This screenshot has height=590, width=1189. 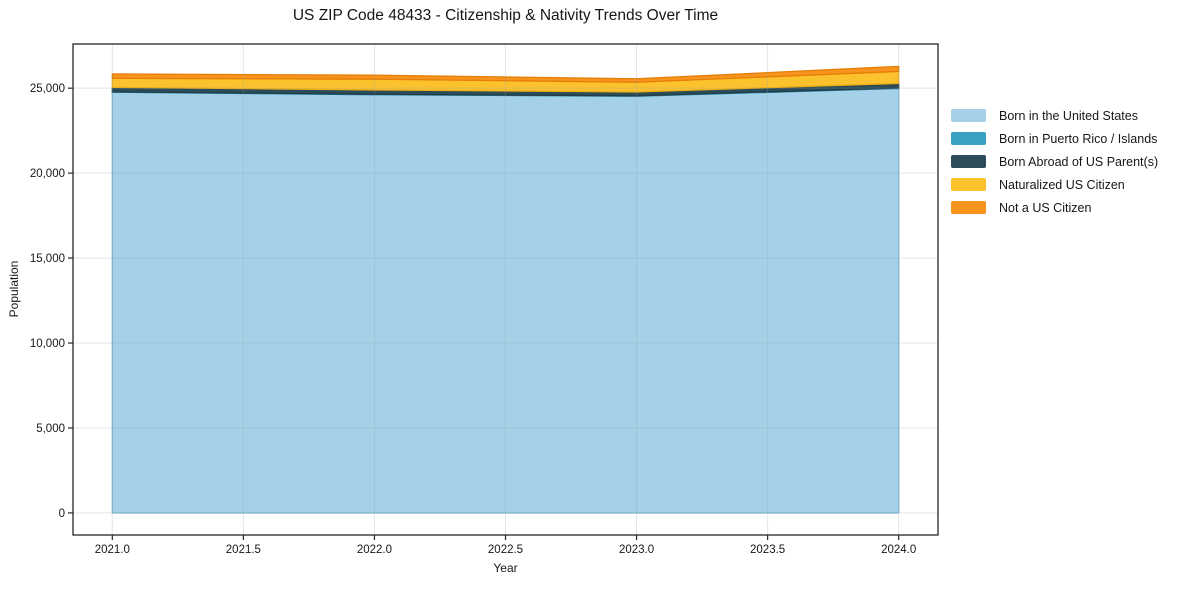 What do you see at coordinates (767, 550) in the screenshot?
I see `x-tick-label: 2023.5` at bounding box center [767, 550].